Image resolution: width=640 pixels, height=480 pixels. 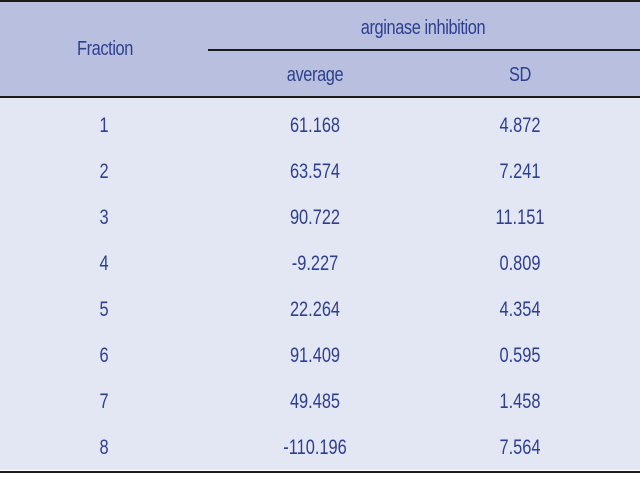 What do you see at coordinates (315, 75) in the screenshot?
I see `column-header-average: average` at bounding box center [315, 75].